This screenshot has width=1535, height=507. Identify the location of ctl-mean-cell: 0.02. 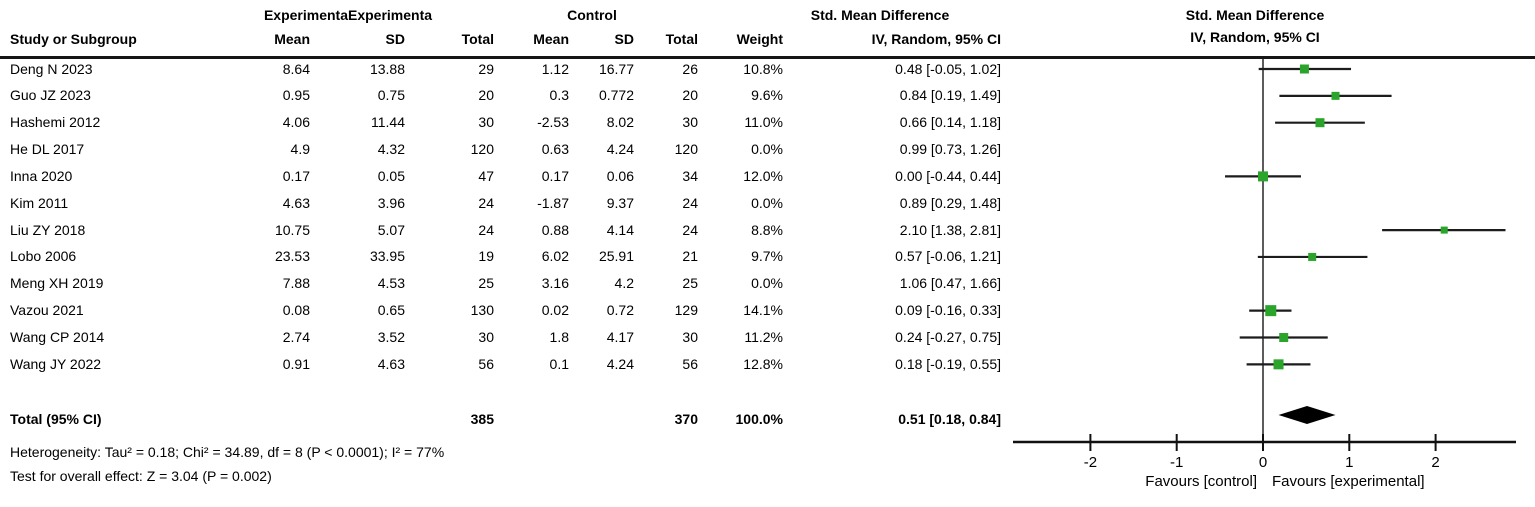
(555, 310).